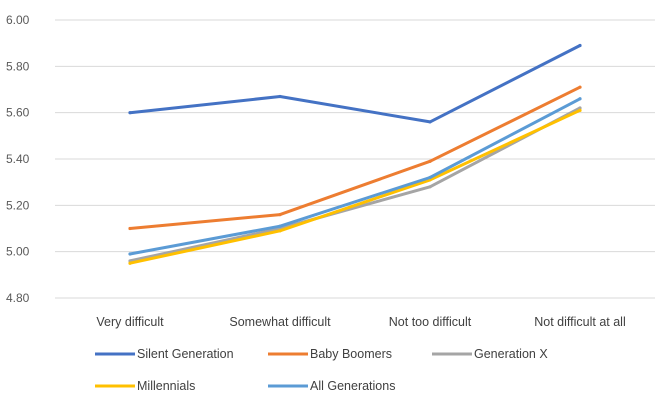  I want to click on x-category-label: Not difficult at all, so click(579, 322).